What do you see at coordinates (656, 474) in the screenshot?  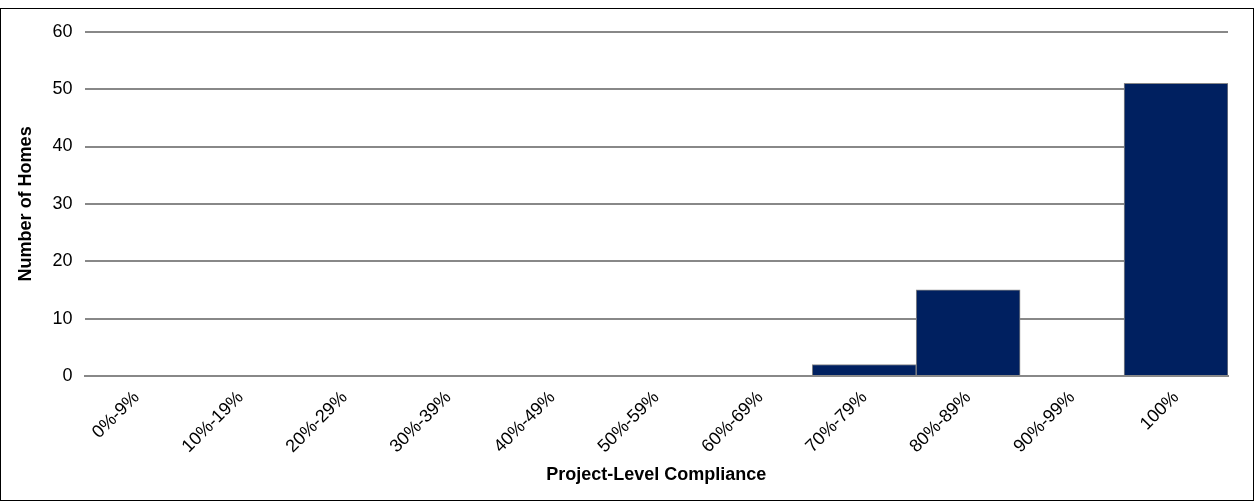 I see `x-axis-title: Project-Level Compliance` at bounding box center [656, 474].